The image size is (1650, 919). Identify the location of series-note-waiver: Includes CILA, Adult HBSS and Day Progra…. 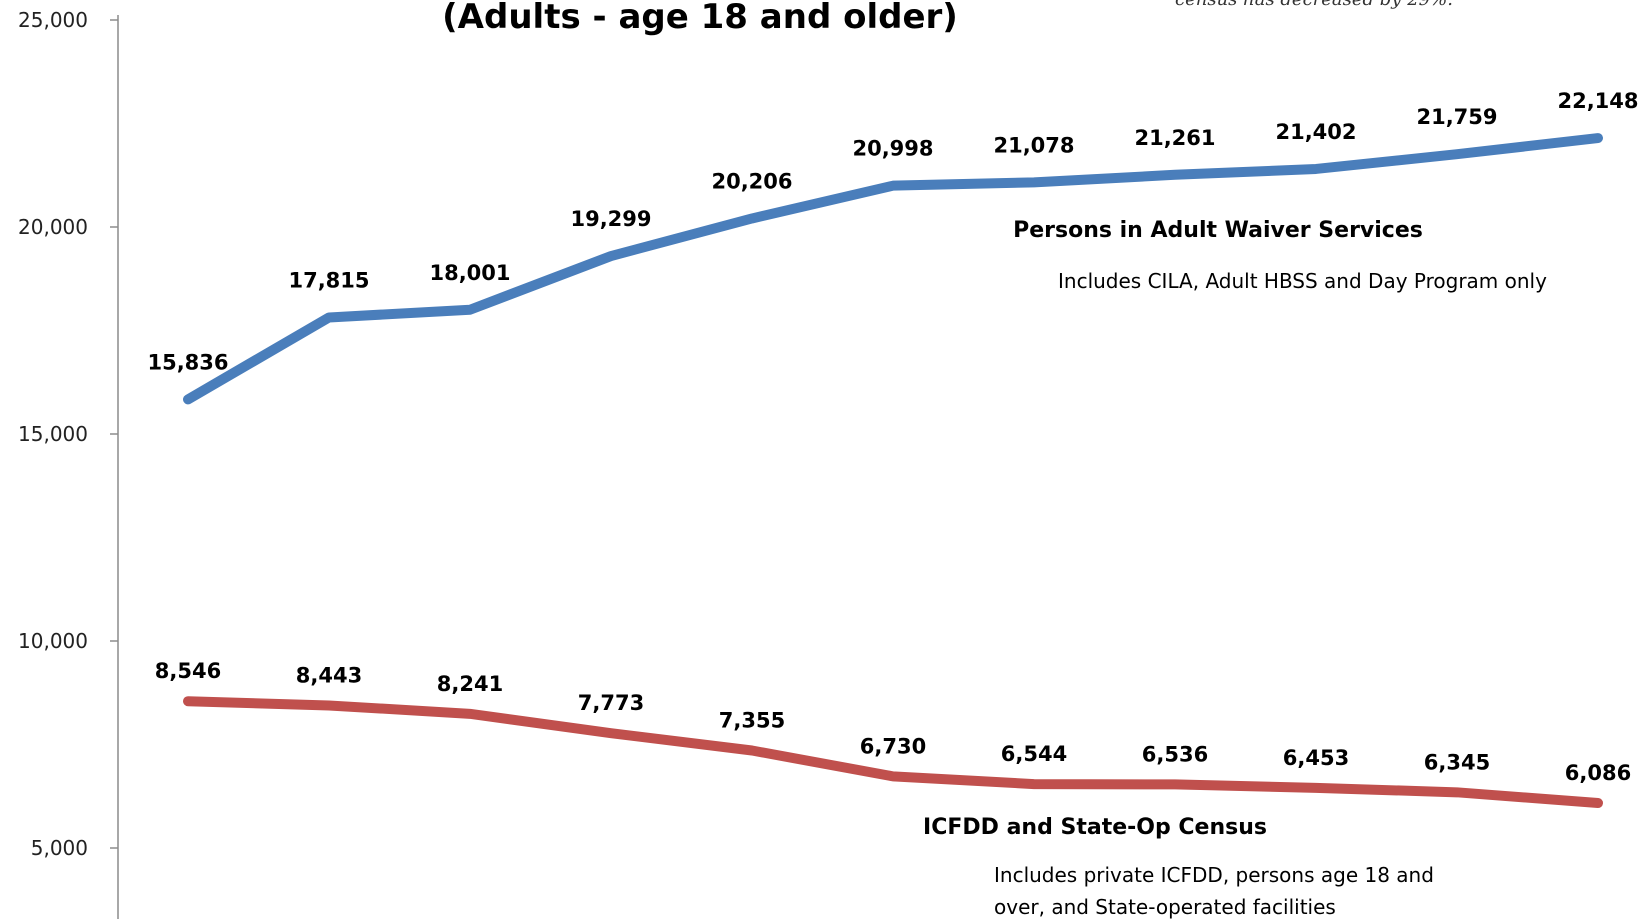
(1302, 281).